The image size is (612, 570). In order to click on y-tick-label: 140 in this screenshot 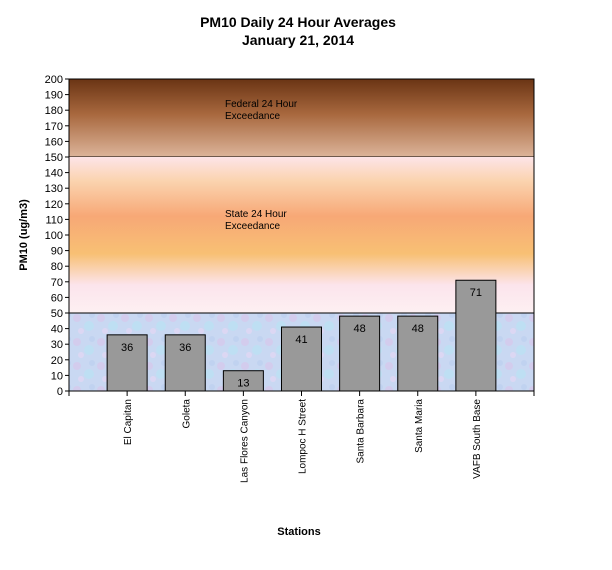, I will do `click(54, 174)`.